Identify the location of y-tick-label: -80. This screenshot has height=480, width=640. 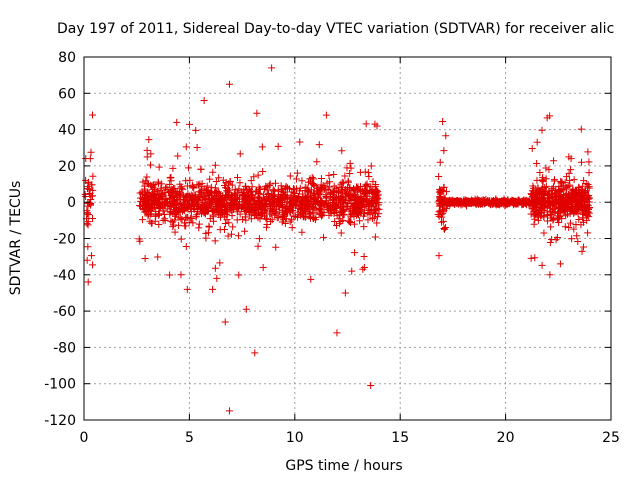
(64, 348).